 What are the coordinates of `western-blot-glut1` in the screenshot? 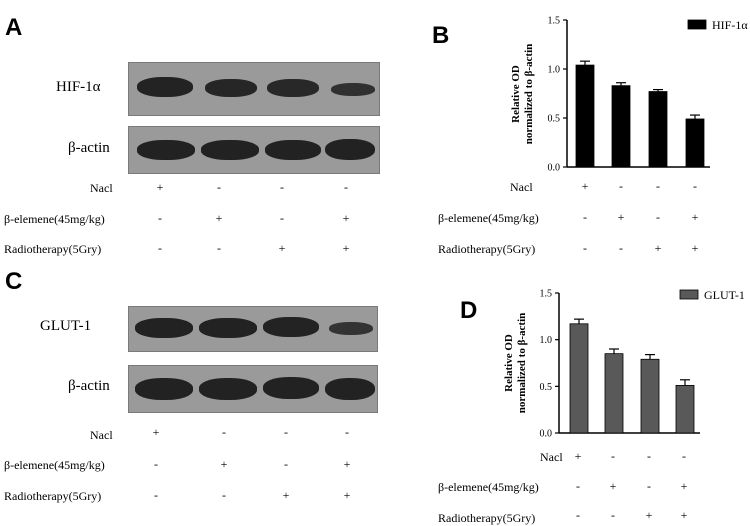 It's located at (253, 329).